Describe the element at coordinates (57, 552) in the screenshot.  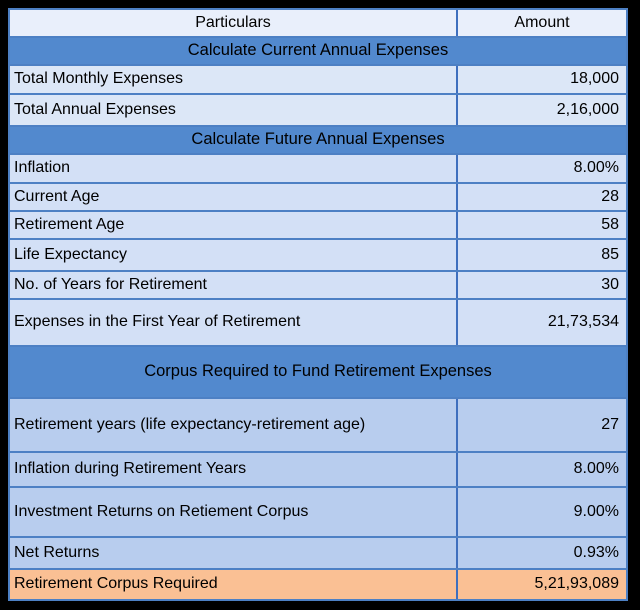
I see `particulars-cell: Net Returns` at that location.